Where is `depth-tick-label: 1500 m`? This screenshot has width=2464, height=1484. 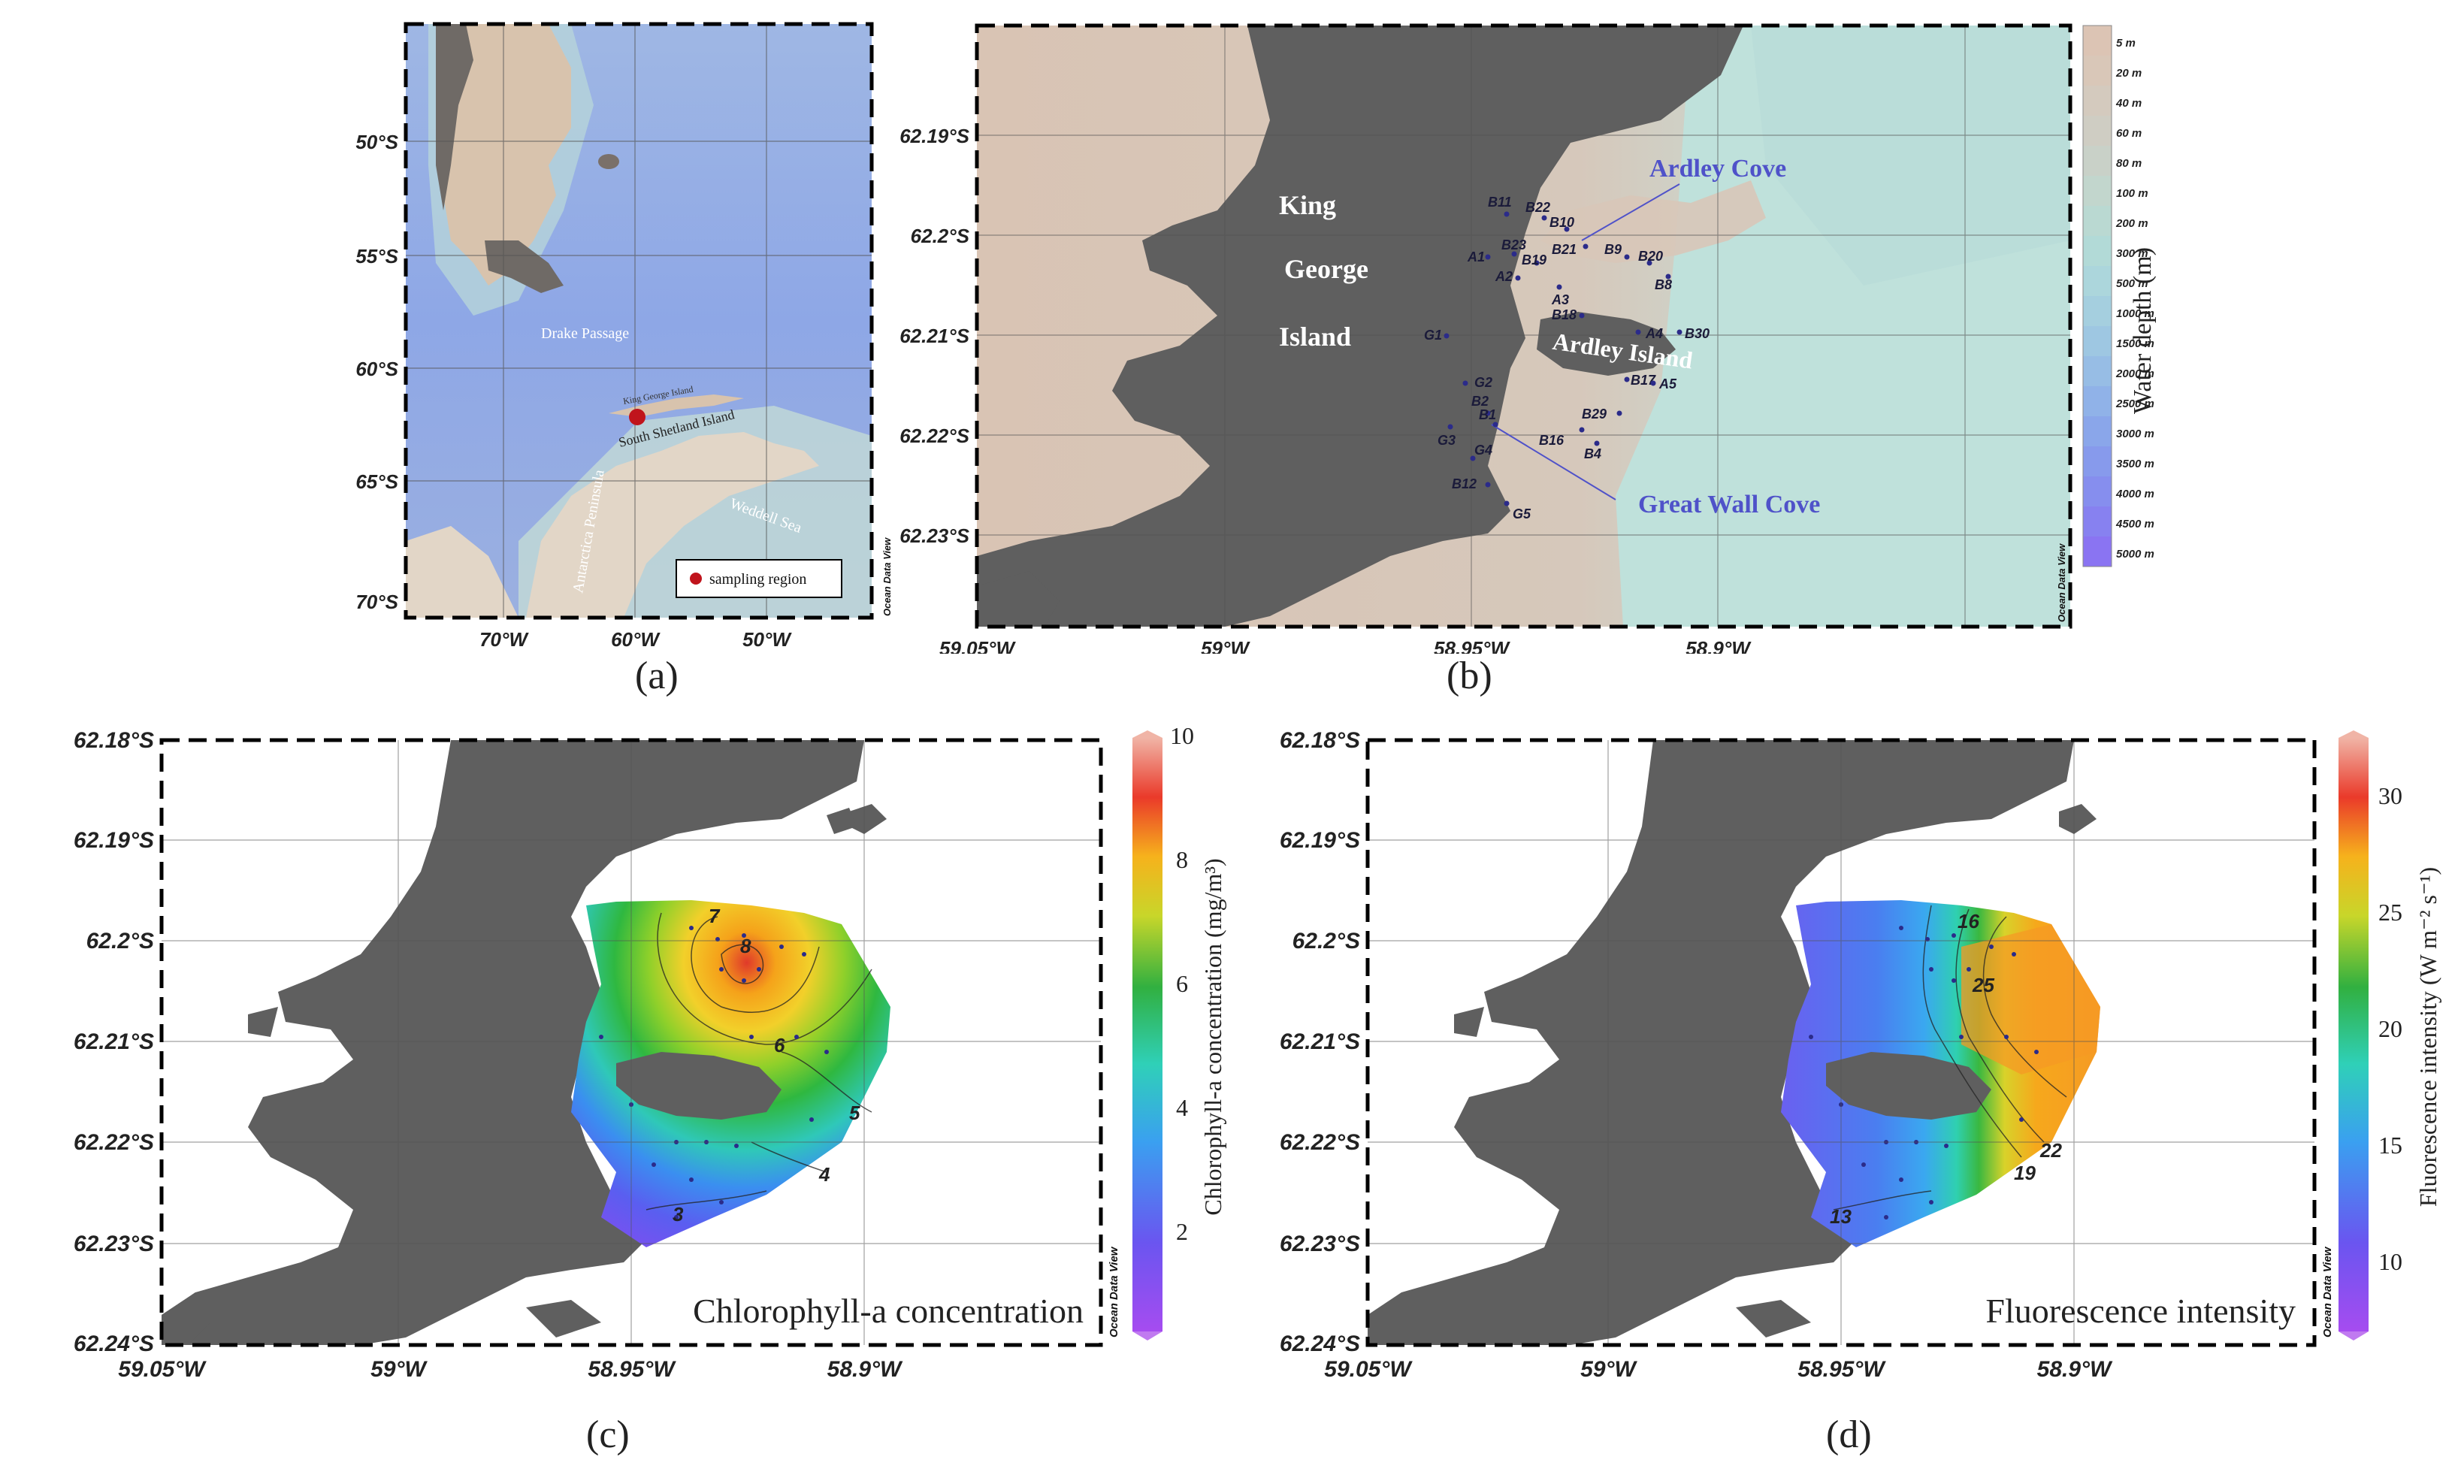
depth-tick-label: 1500 m is located at coordinates (2135, 344).